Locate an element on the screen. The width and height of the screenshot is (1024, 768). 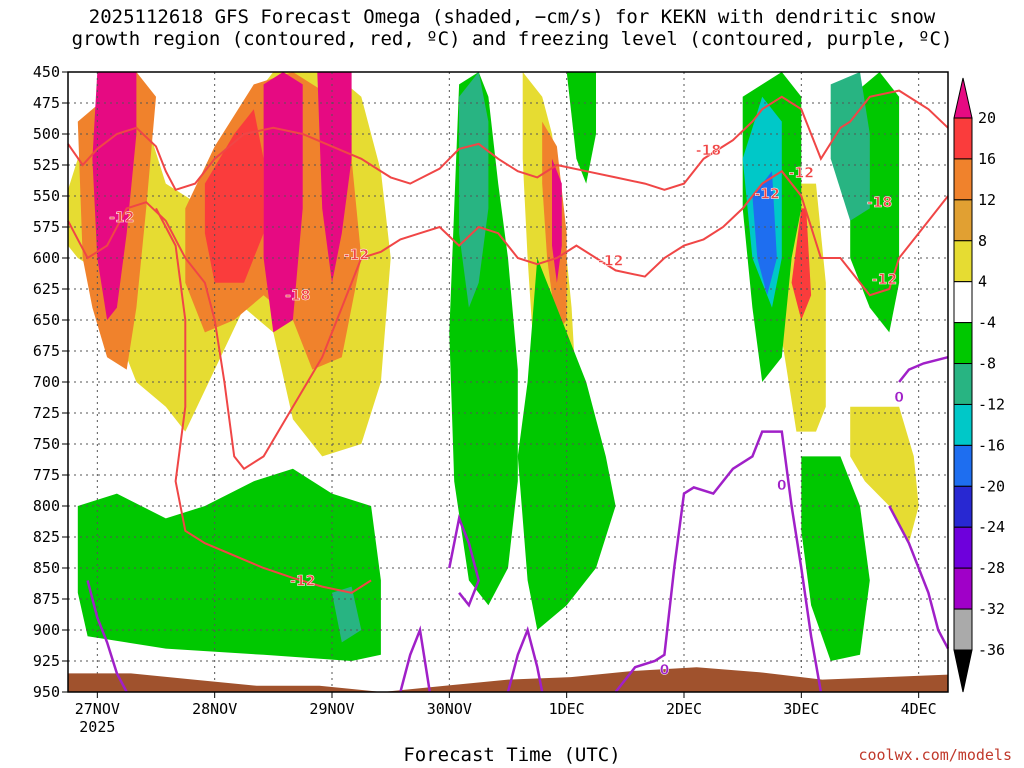
purple-contour-p7 is located at coordinates (919, 577).